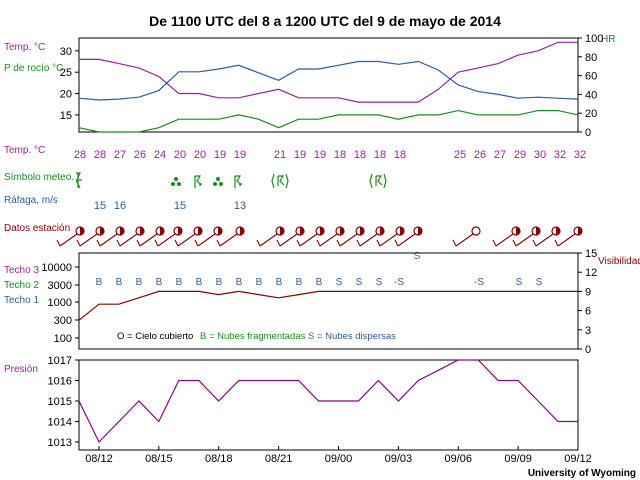  What do you see at coordinates (352, 336) in the screenshot?
I see `legend-scattered: S = Nubes dispersas` at bounding box center [352, 336].